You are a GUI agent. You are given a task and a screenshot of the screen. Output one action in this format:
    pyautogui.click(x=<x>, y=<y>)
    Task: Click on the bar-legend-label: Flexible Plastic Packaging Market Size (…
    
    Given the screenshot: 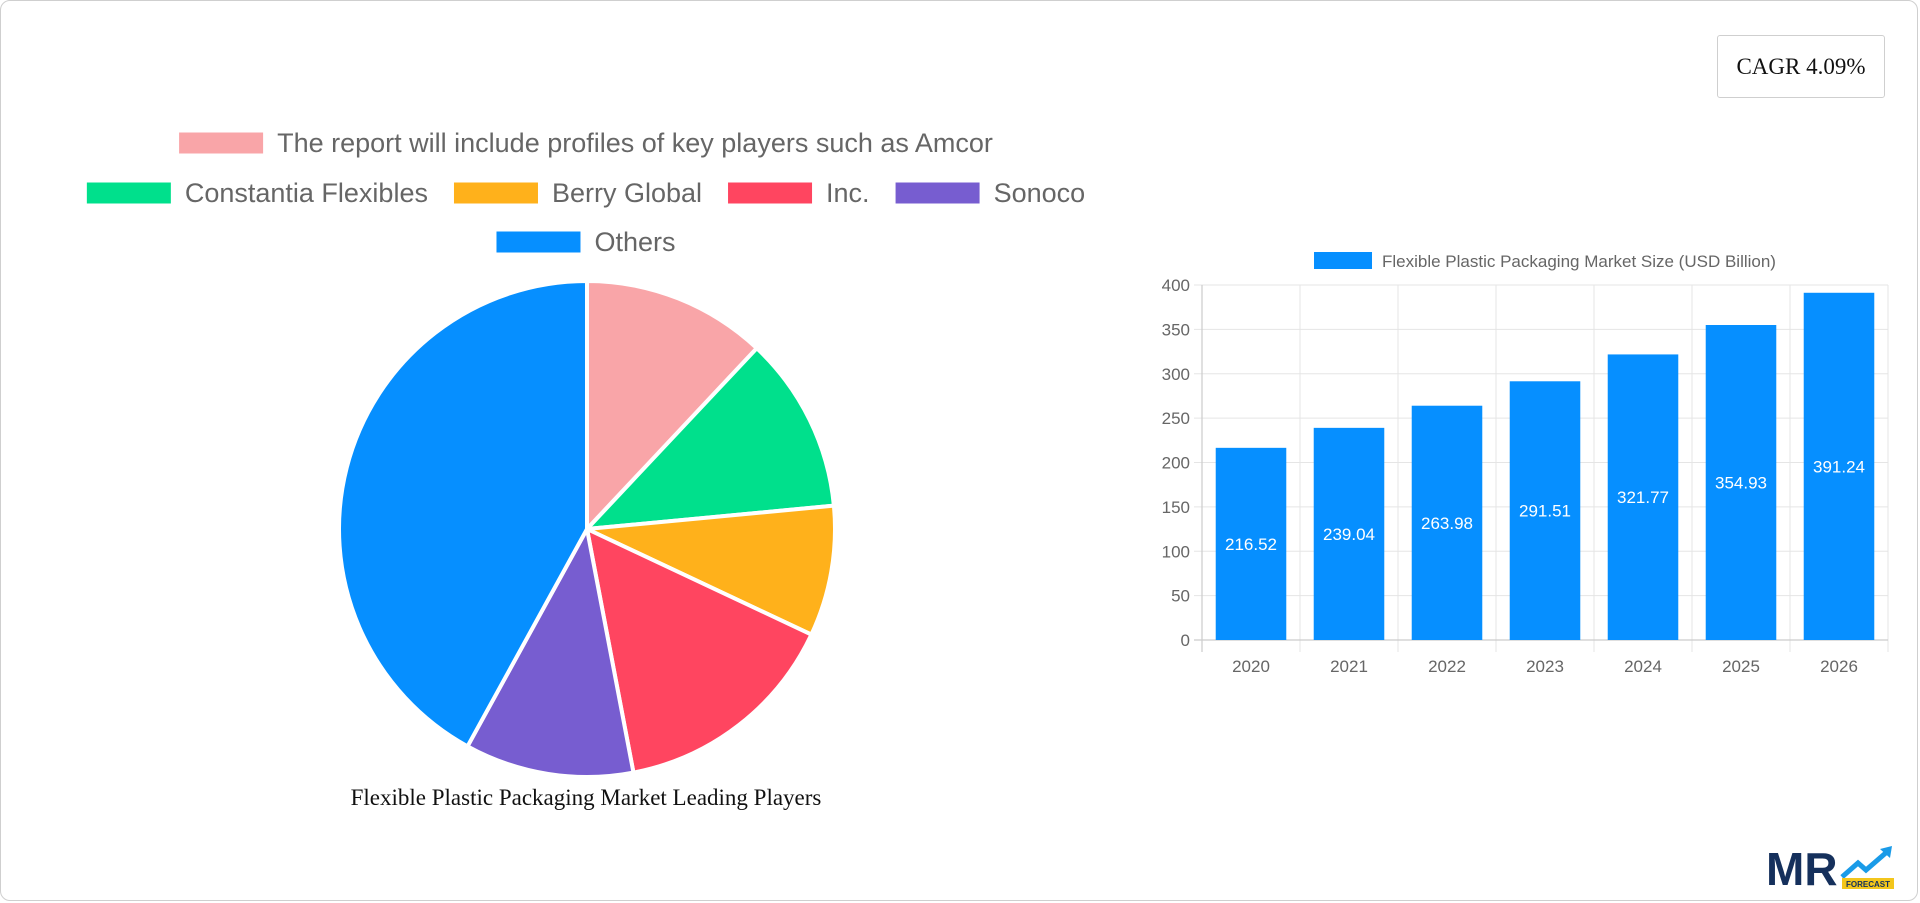 What is the action you would take?
    pyautogui.click(x=1579, y=261)
    